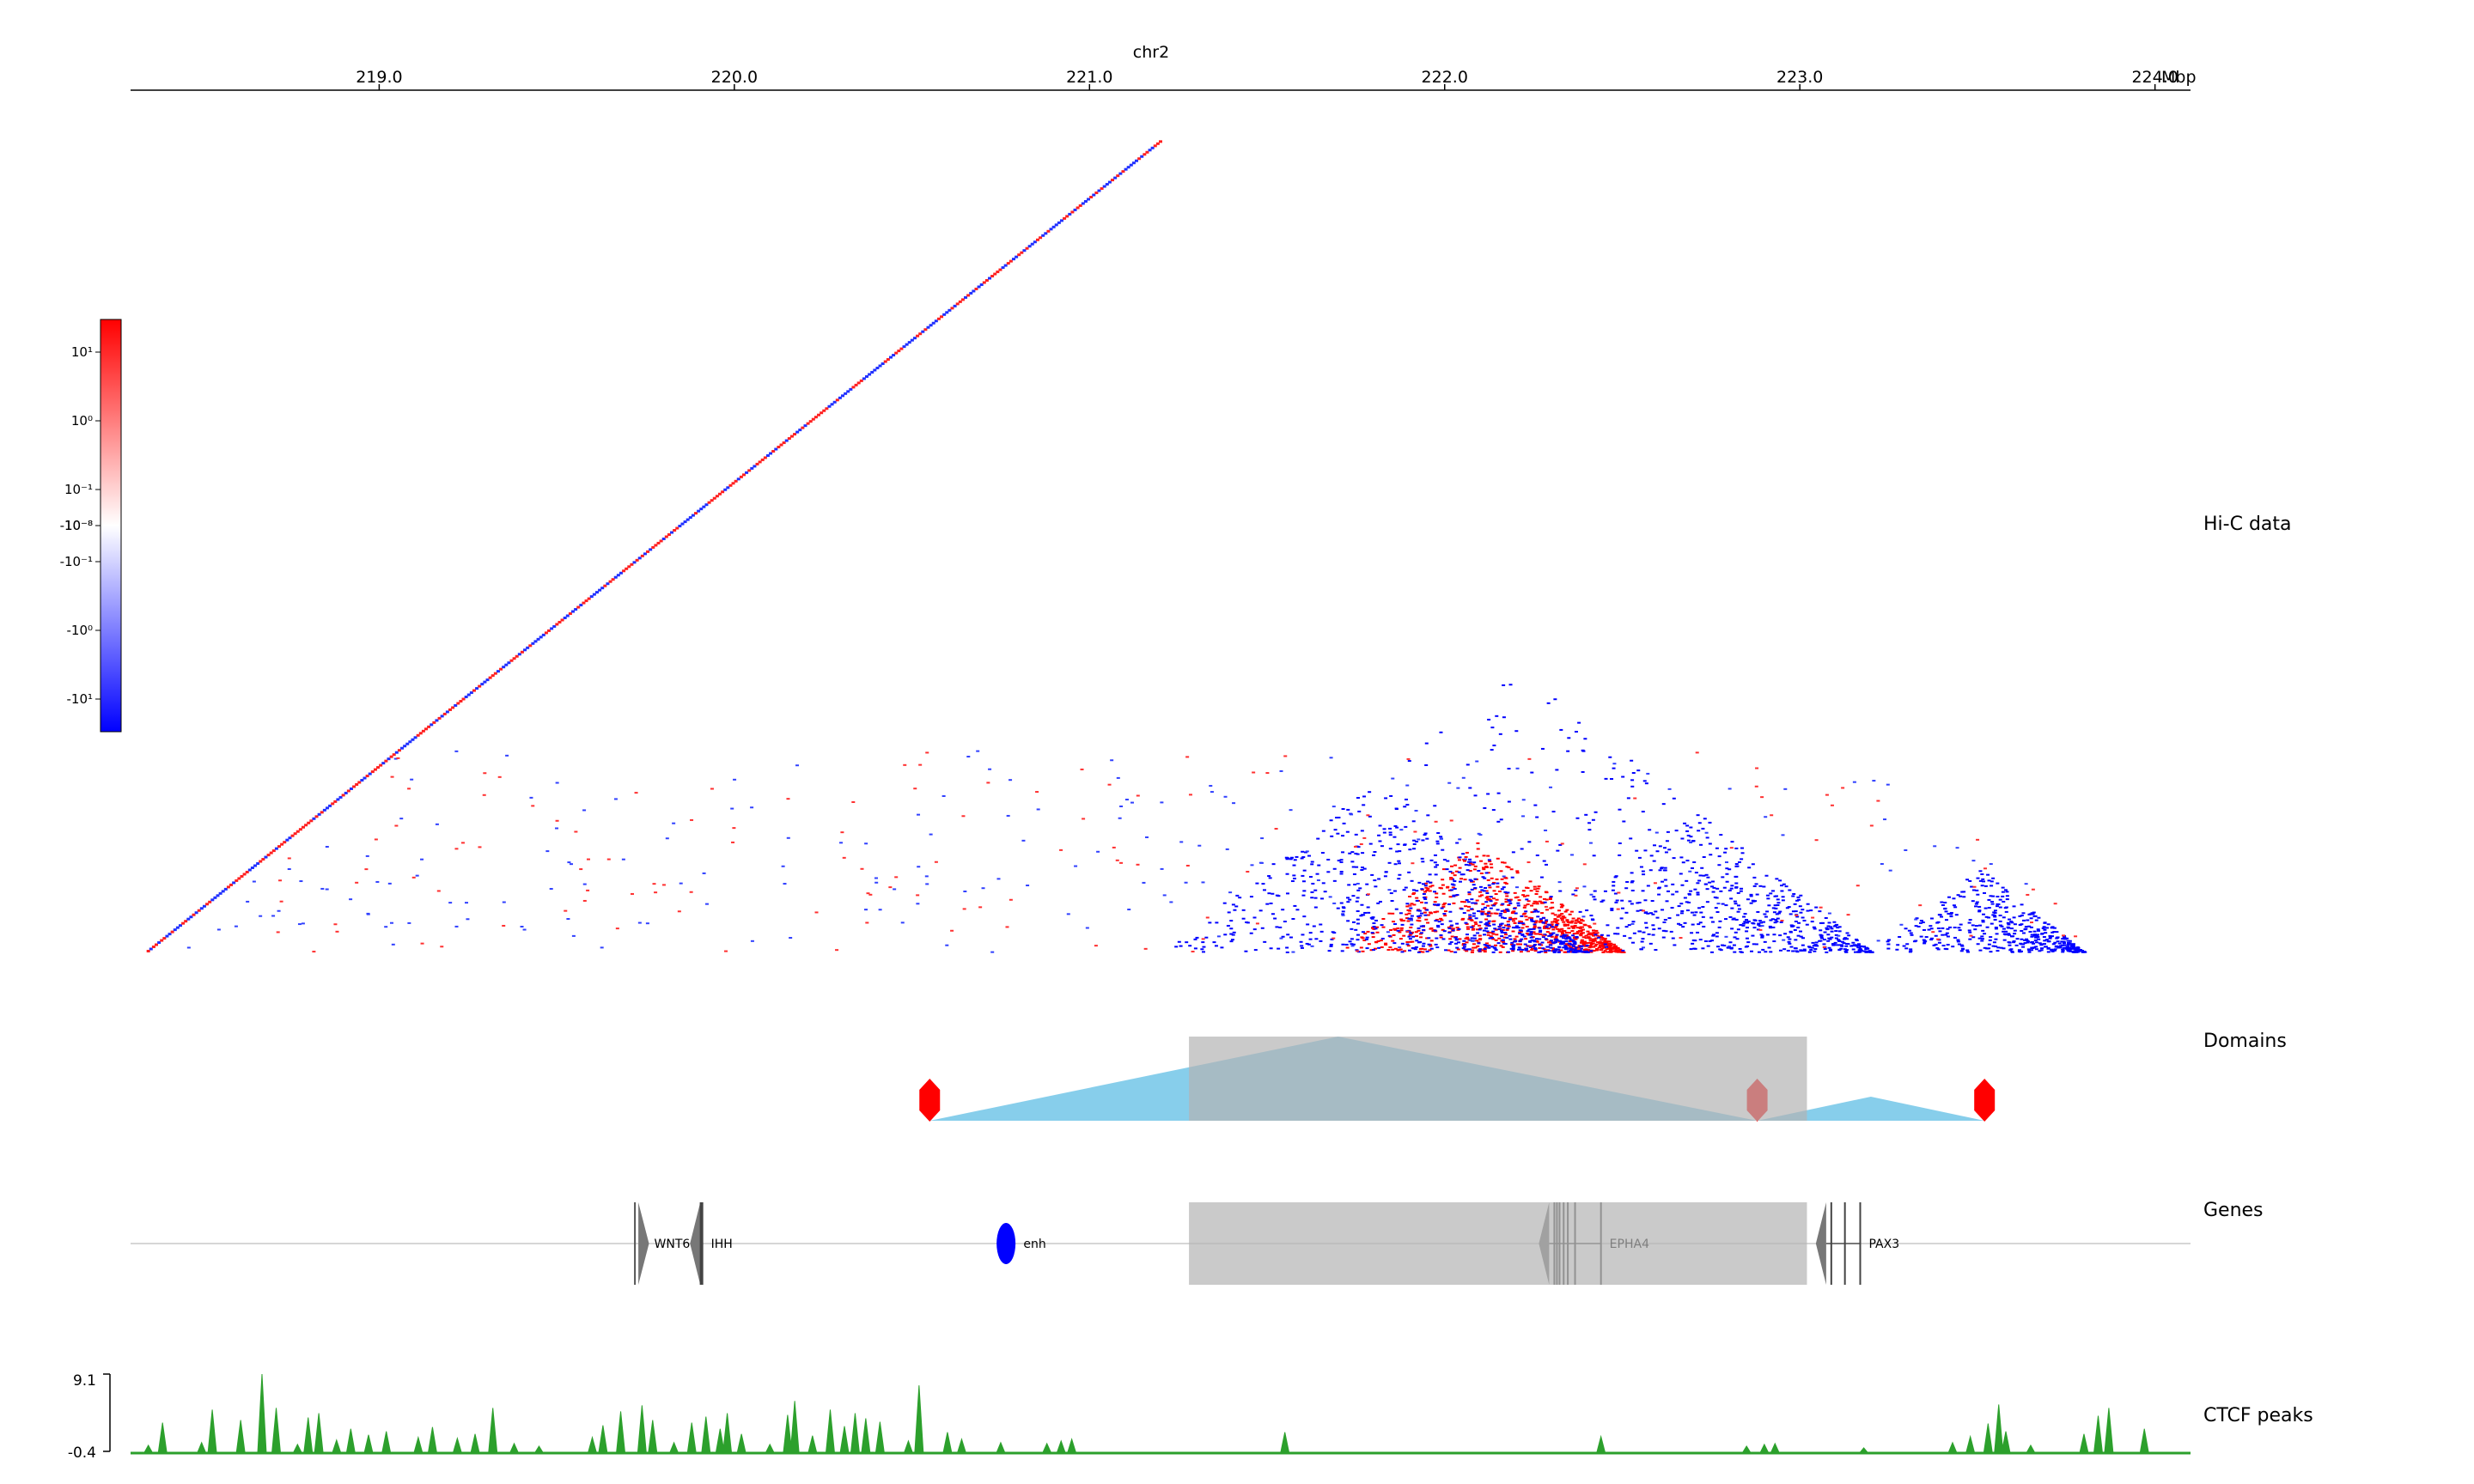 This screenshot has height=1484, width=2474. What do you see at coordinates (2245, 1041) in the screenshot?
I see `track-label-domains: Domains` at bounding box center [2245, 1041].